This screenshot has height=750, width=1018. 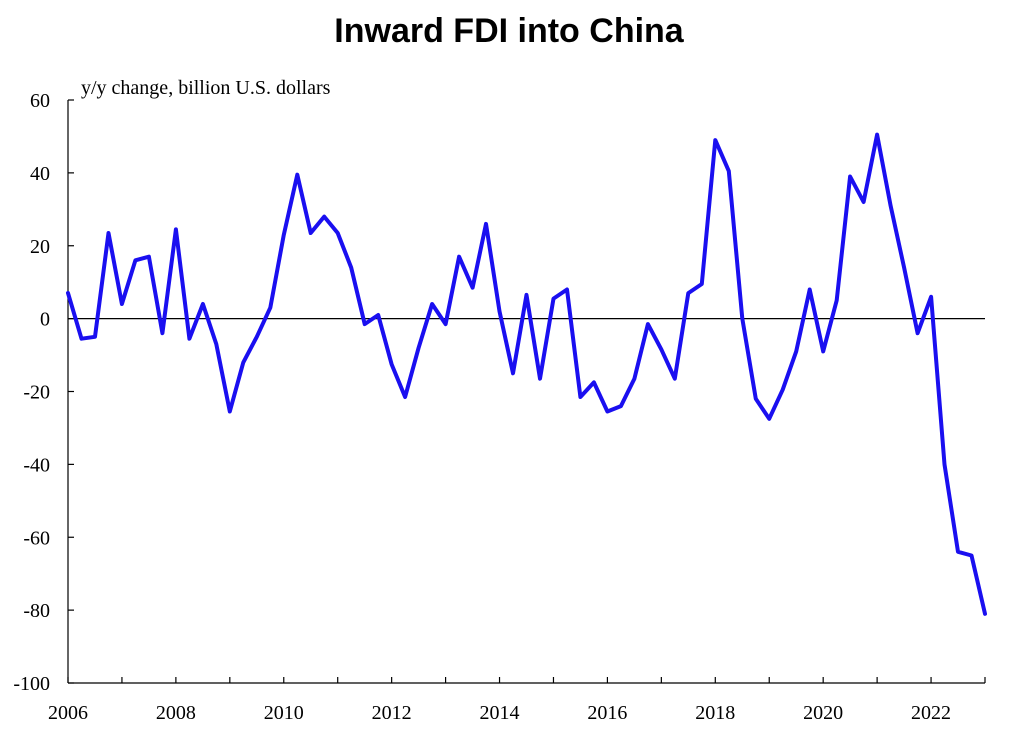 What do you see at coordinates (284, 713) in the screenshot?
I see `x-tick-label: 2010` at bounding box center [284, 713].